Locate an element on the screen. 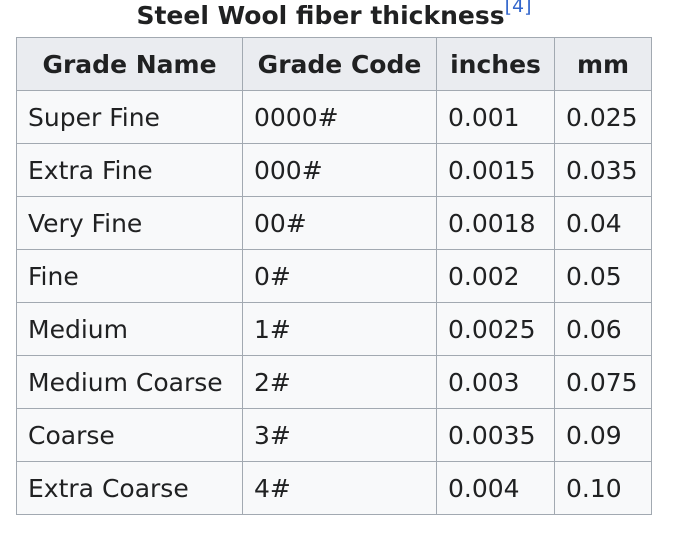  table-row: Extra Fine 000# 0.0015 0.035 is located at coordinates (334, 170).